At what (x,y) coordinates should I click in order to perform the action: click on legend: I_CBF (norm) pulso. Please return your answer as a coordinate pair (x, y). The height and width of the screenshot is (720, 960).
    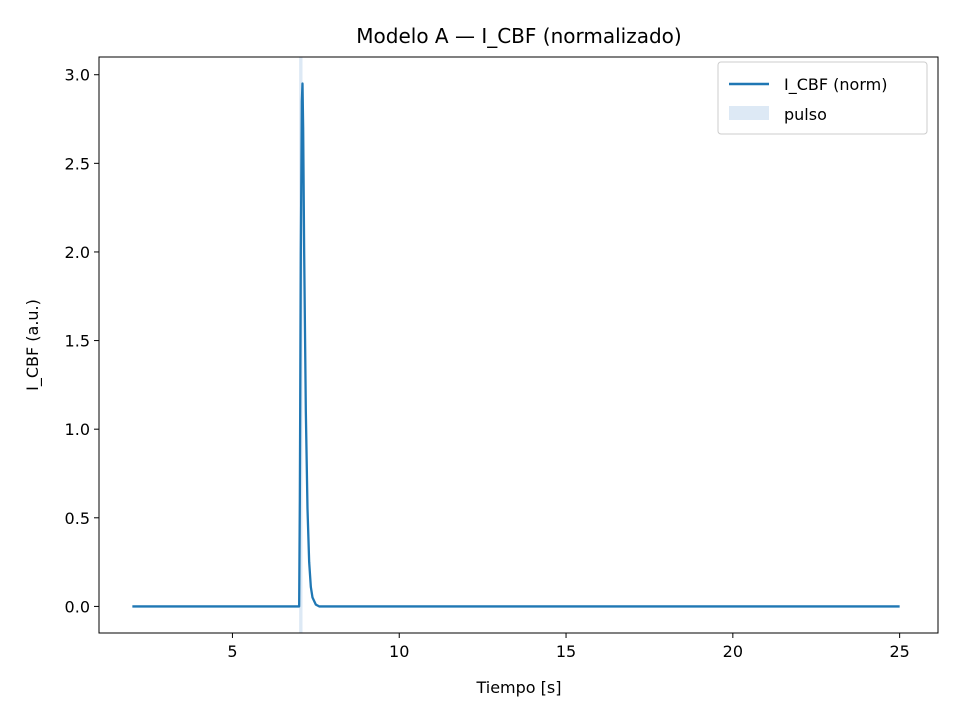
    Looking at the image, I should click on (822, 98).